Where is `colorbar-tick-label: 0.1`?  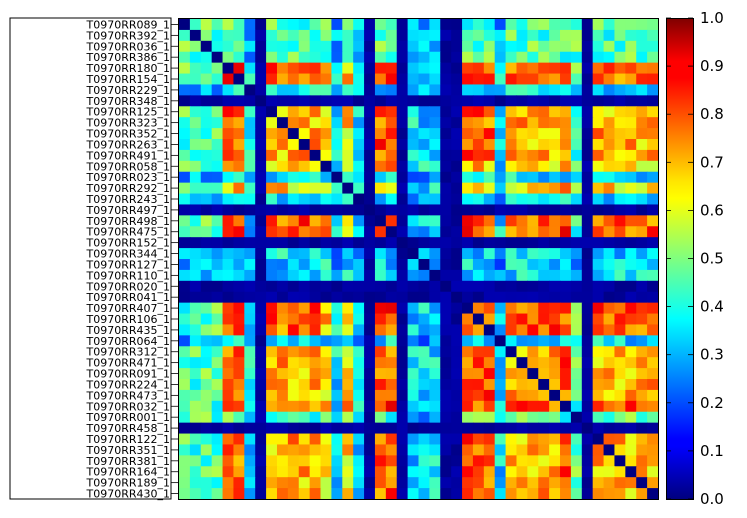 colorbar-tick-label: 0.1 is located at coordinates (712, 451).